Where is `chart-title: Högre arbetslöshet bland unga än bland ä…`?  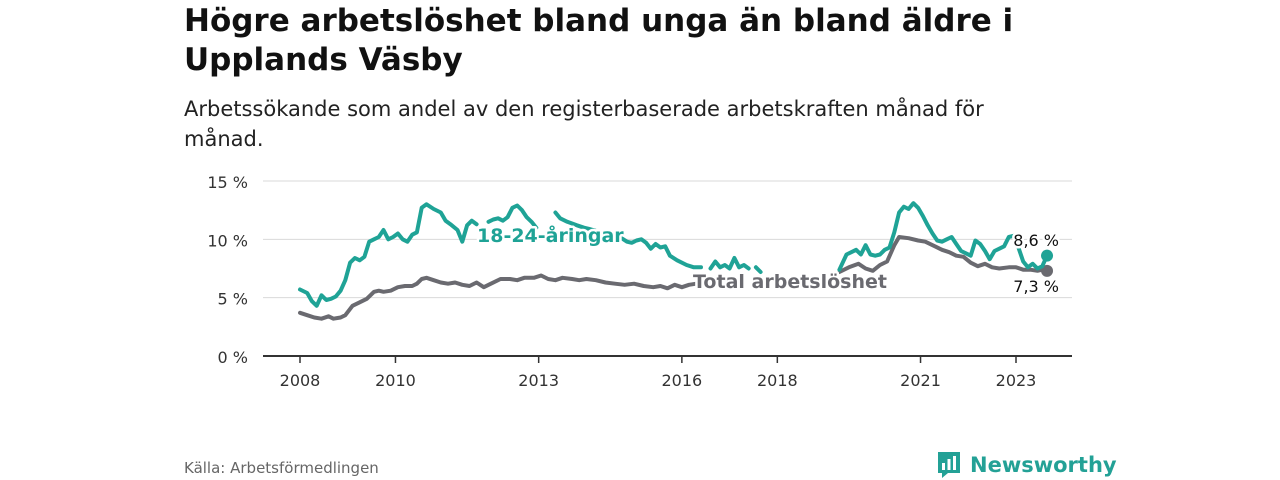
chart-title: Högre arbetslöshet bland unga än bland ä… is located at coordinates (599, 40).